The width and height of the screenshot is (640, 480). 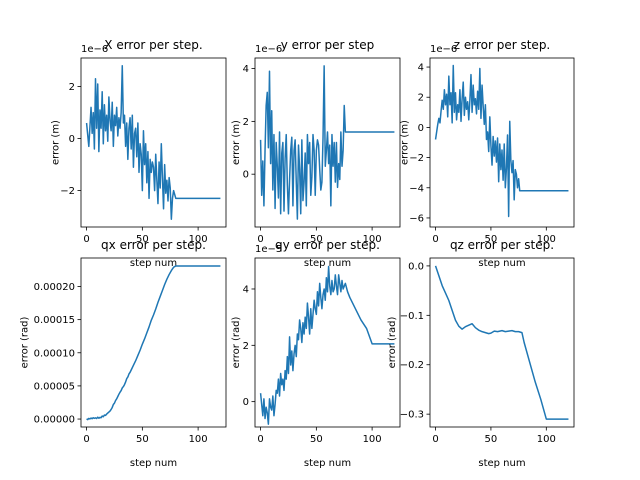 What do you see at coordinates (327, 245) in the screenshot?
I see `subplot-title: qy error per step.` at bounding box center [327, 245].